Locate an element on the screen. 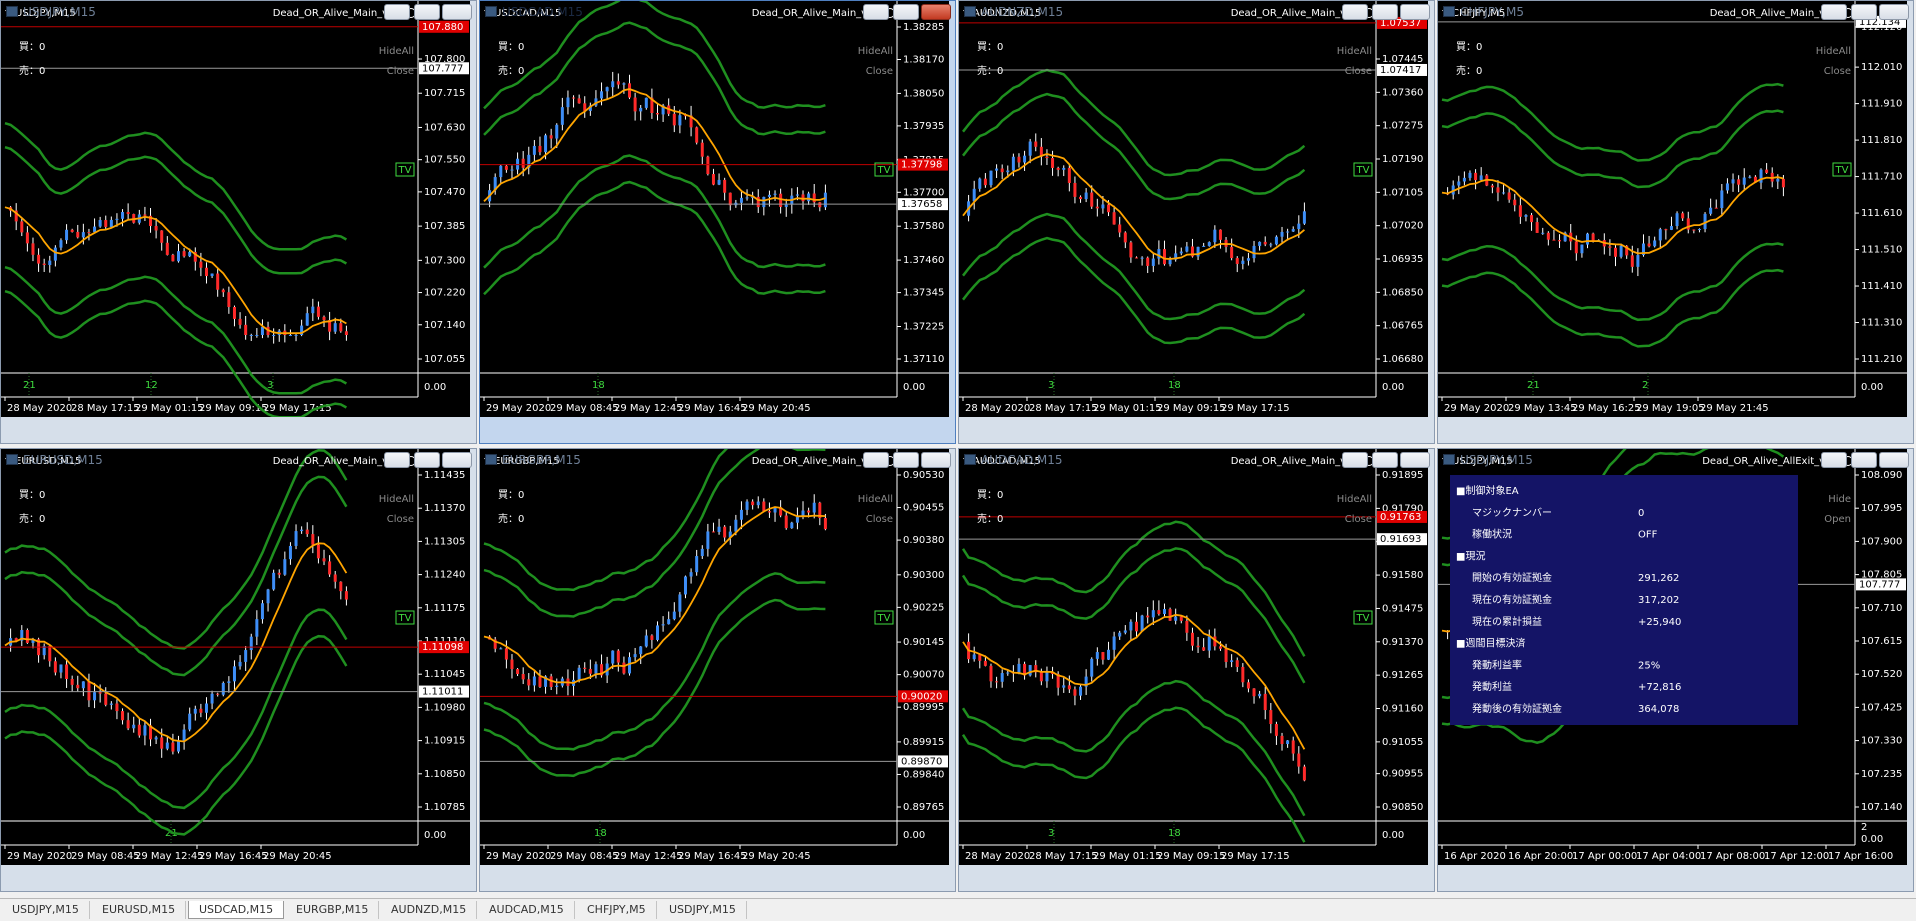 This screenshot has width=1916, height=921. hide-button: Hide is located at coordinates (1839, 499).